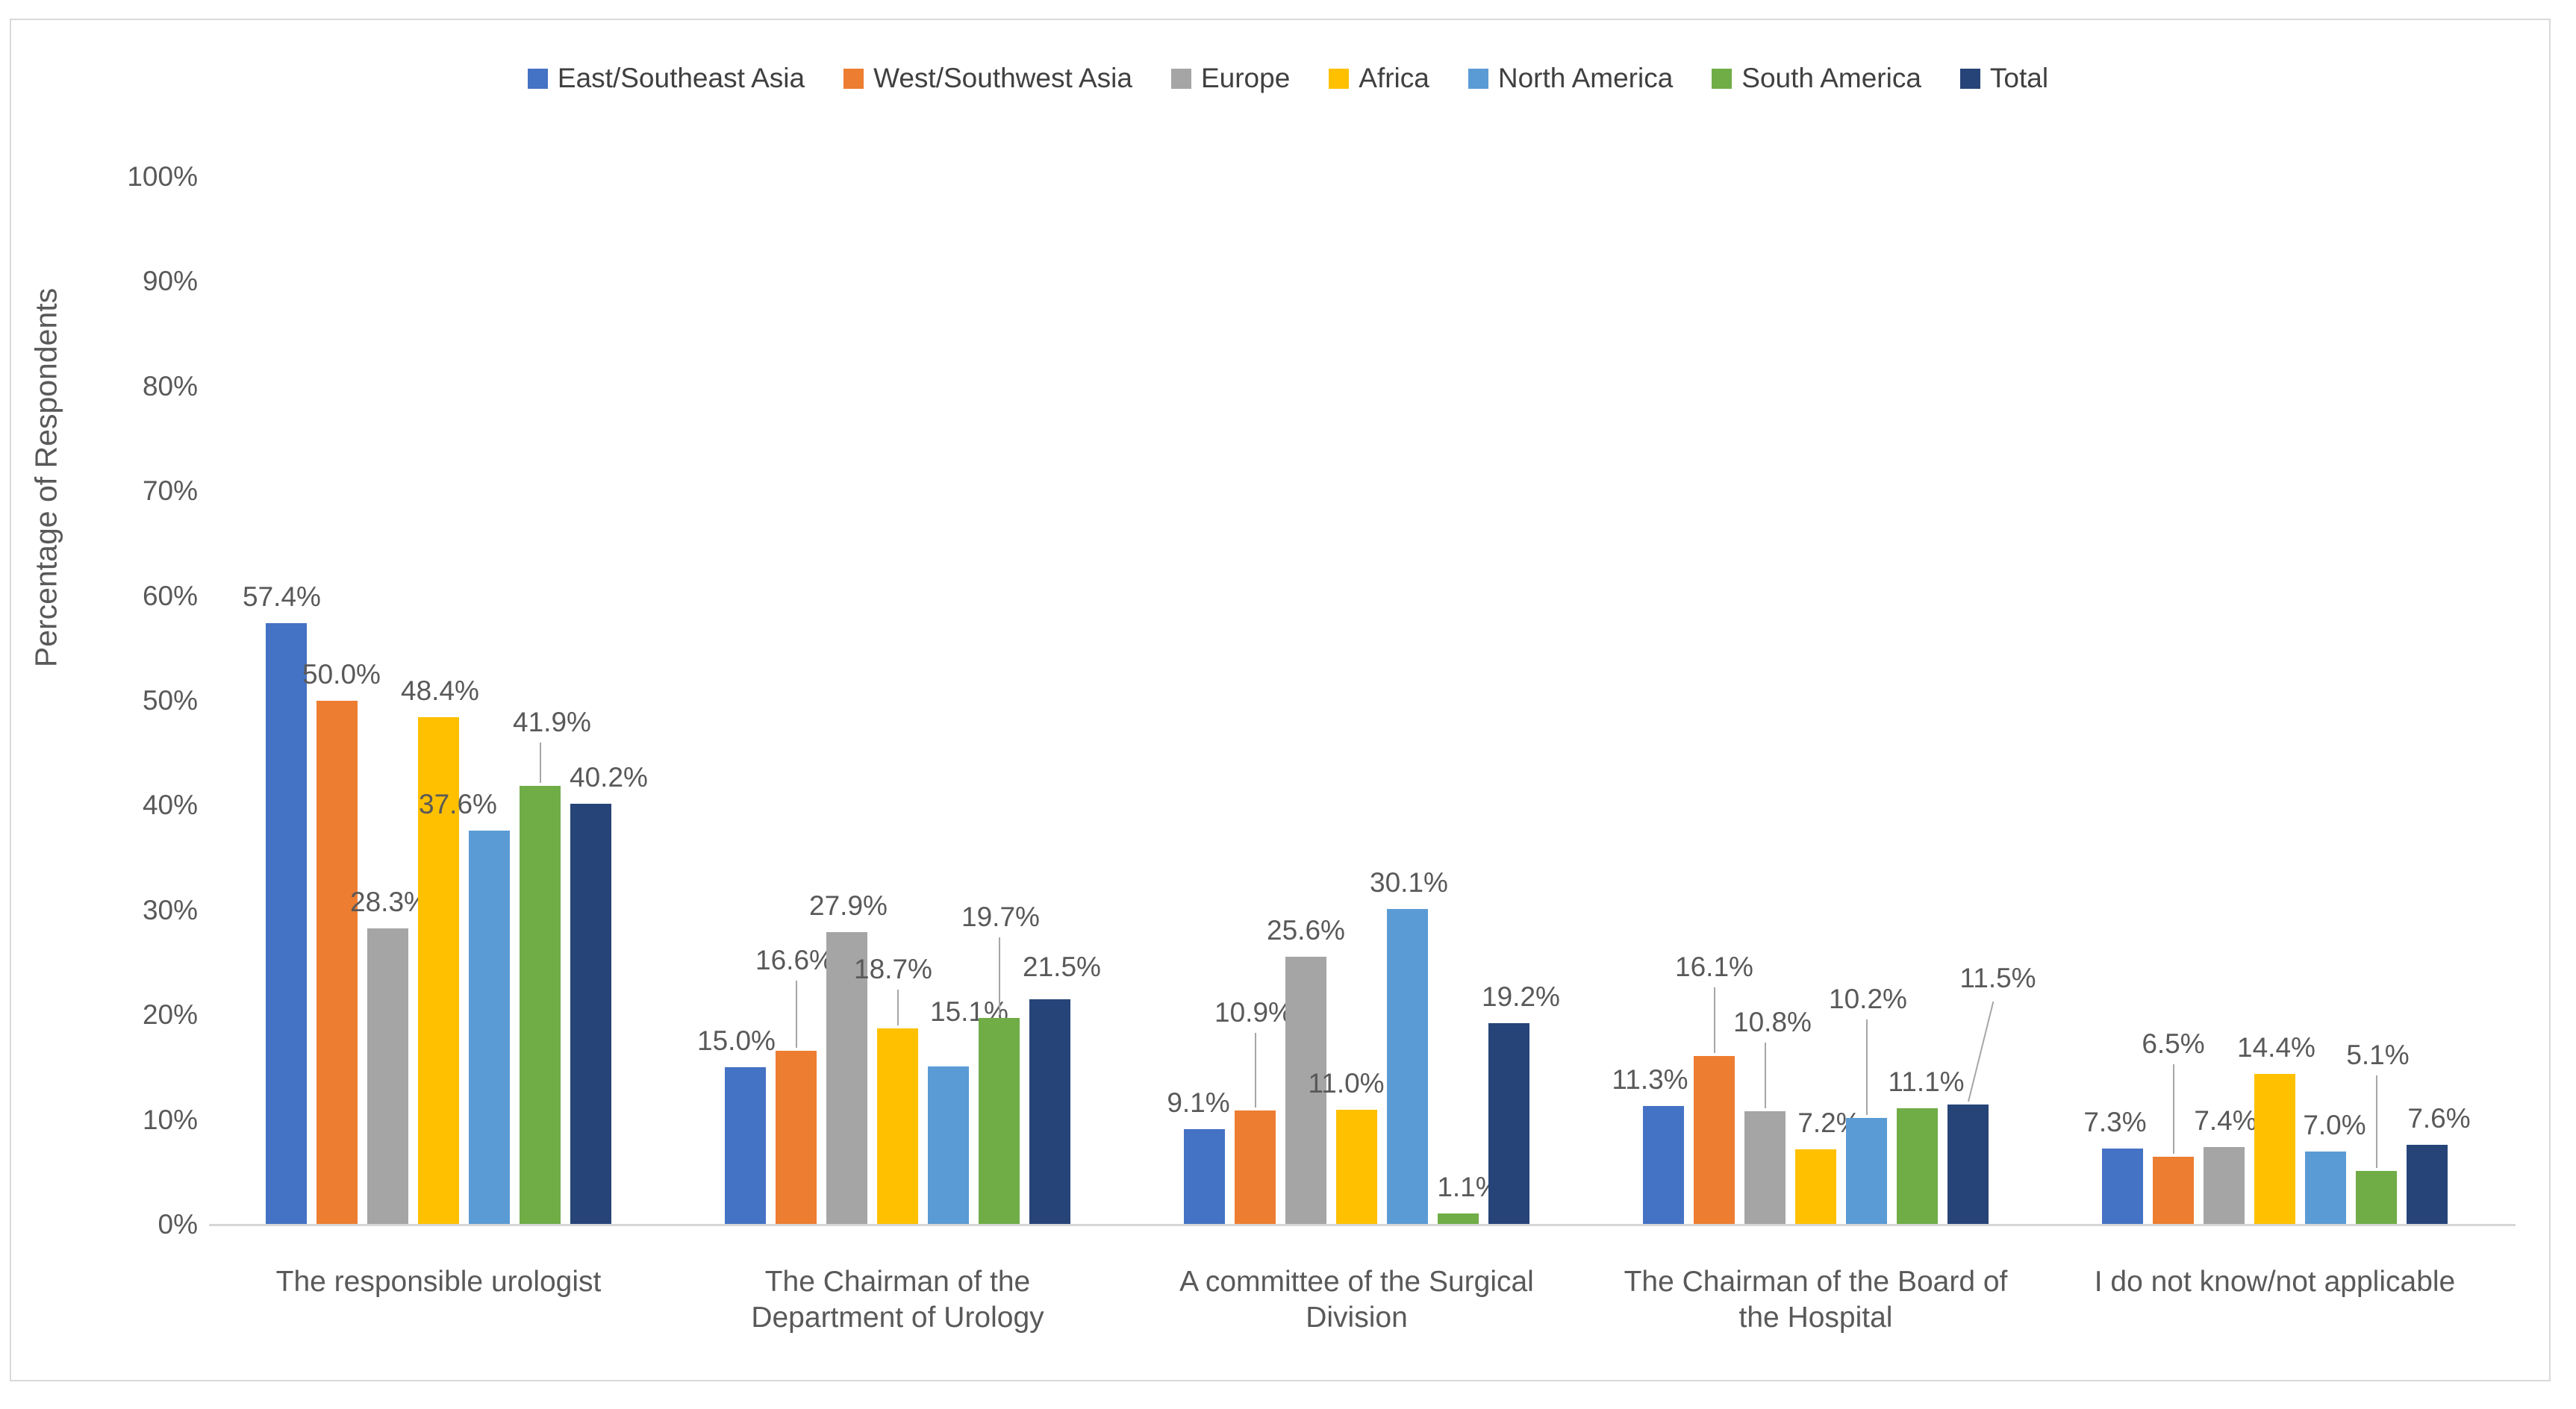  Describe the element at coordinates (2378, 1055) in the screenshot. I see `bar-value-label: 5.1%` at that location.